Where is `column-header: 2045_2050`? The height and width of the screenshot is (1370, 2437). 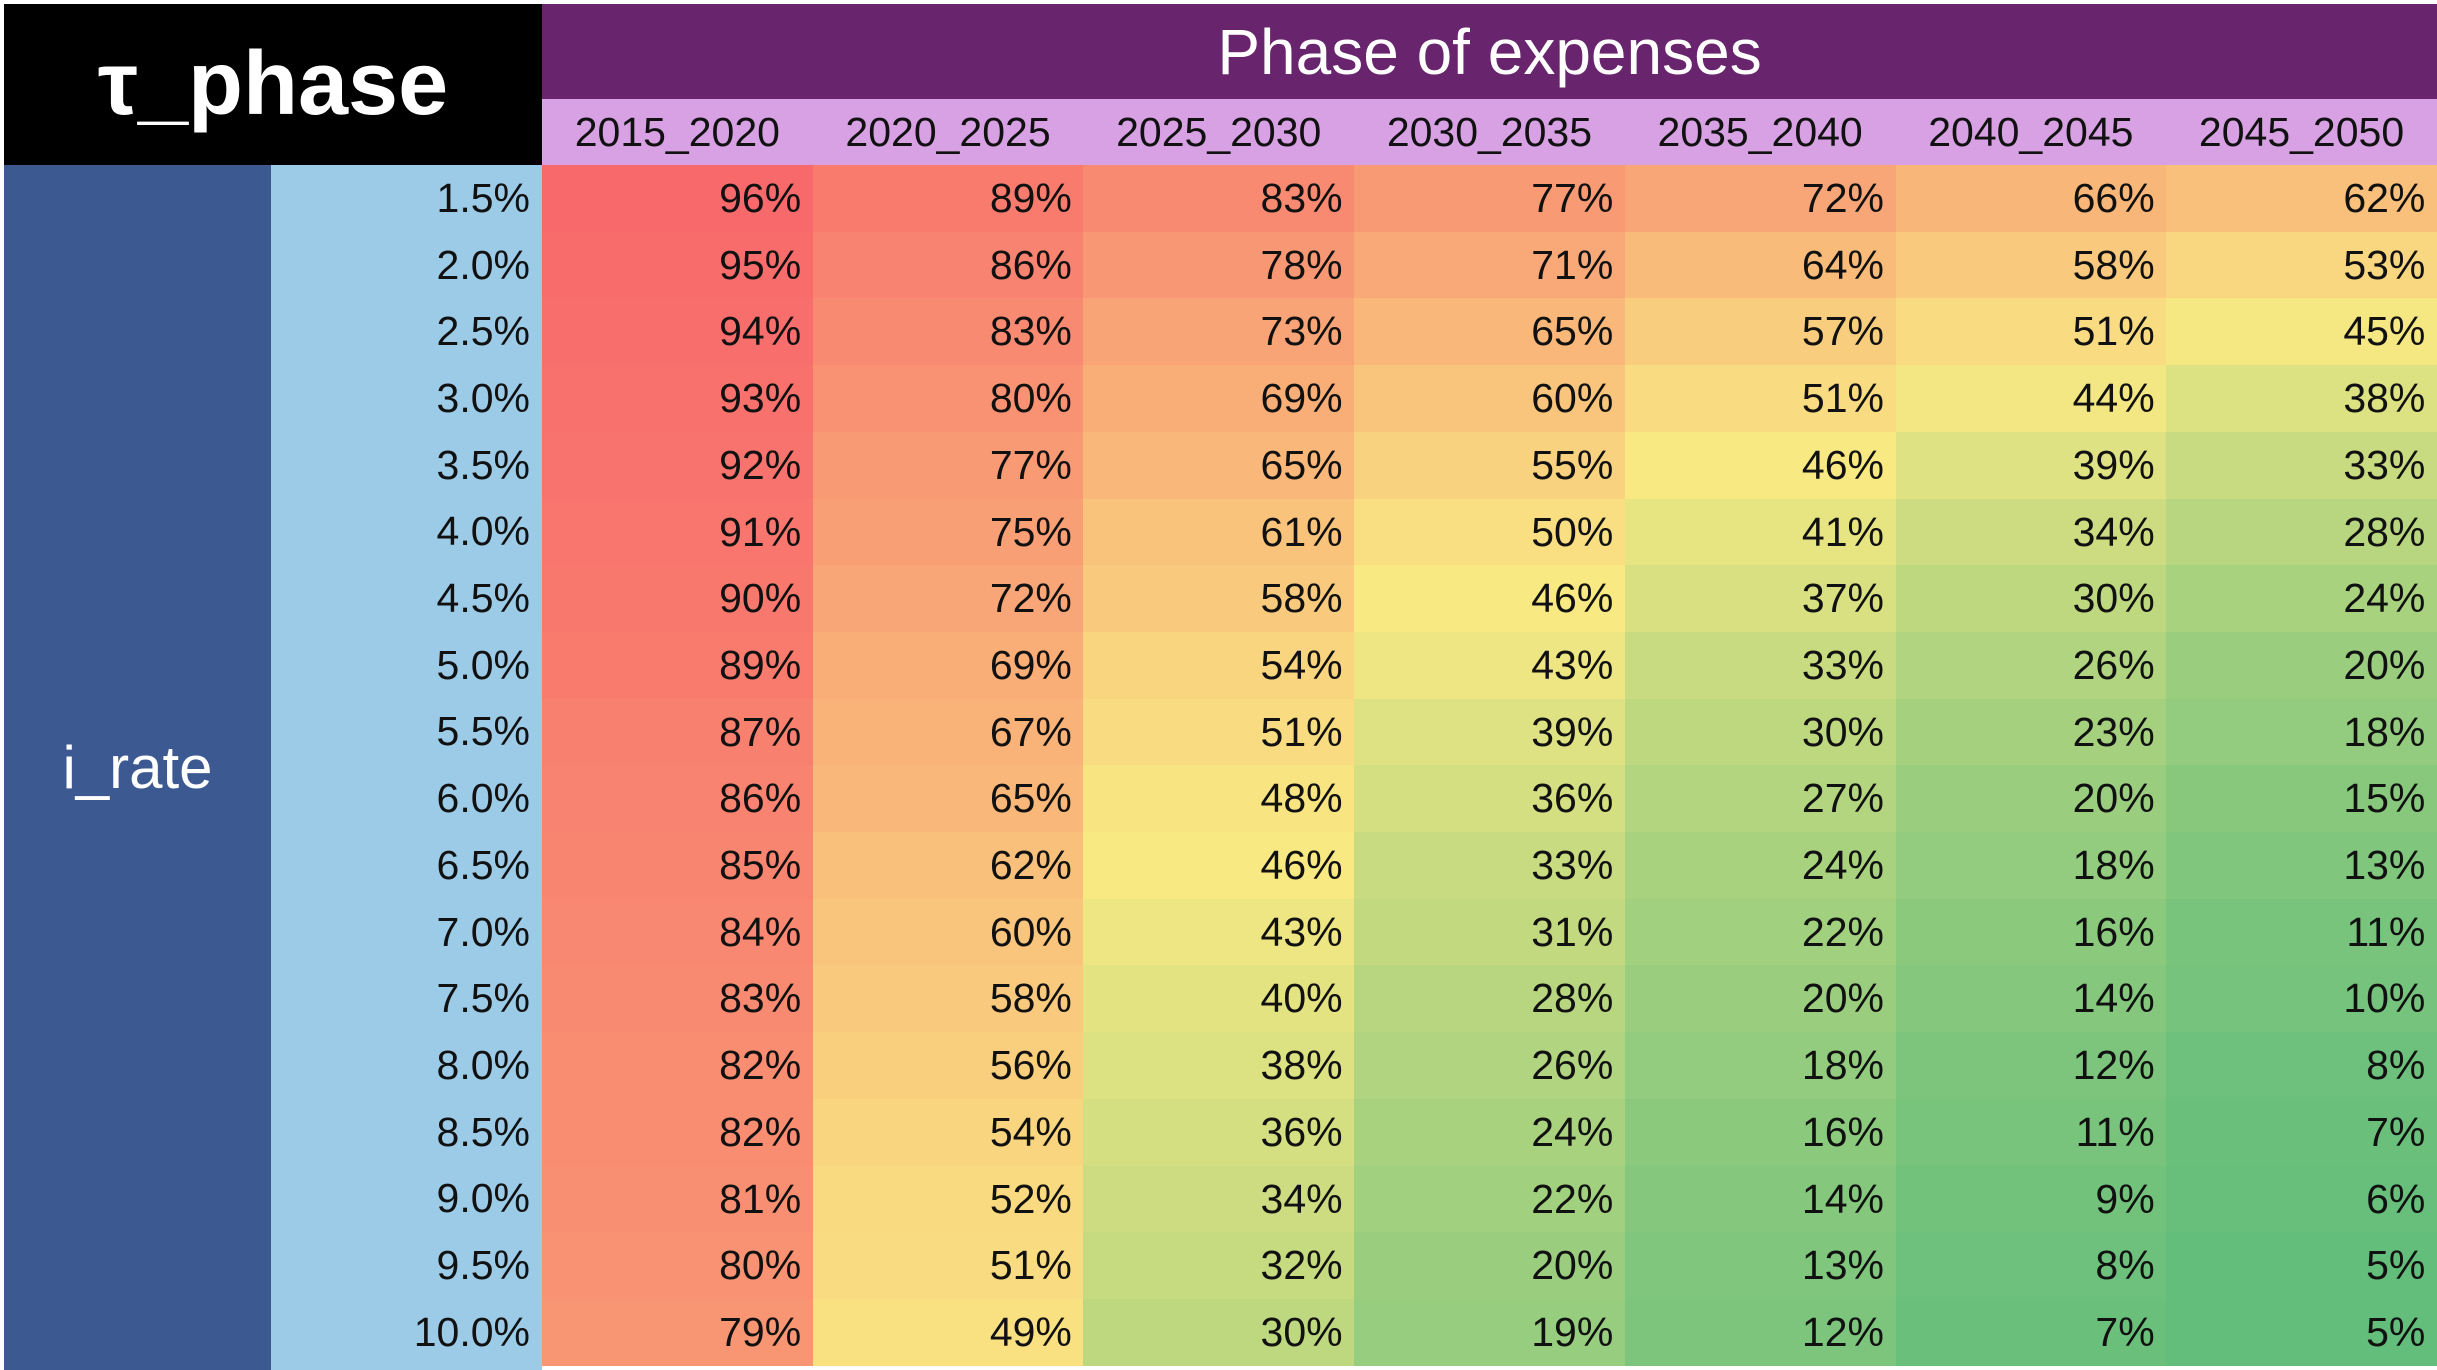 column-header: 2045_2050 is located at coordinates (2301, 131).